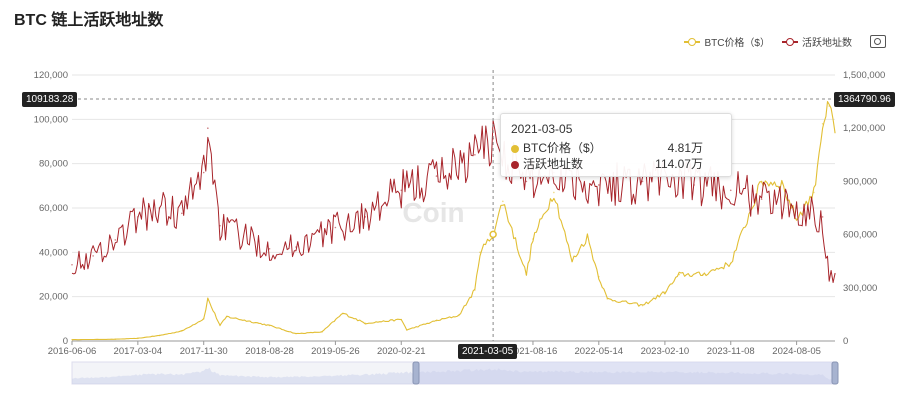  I want to click on camera-icon, so click(878, 41).